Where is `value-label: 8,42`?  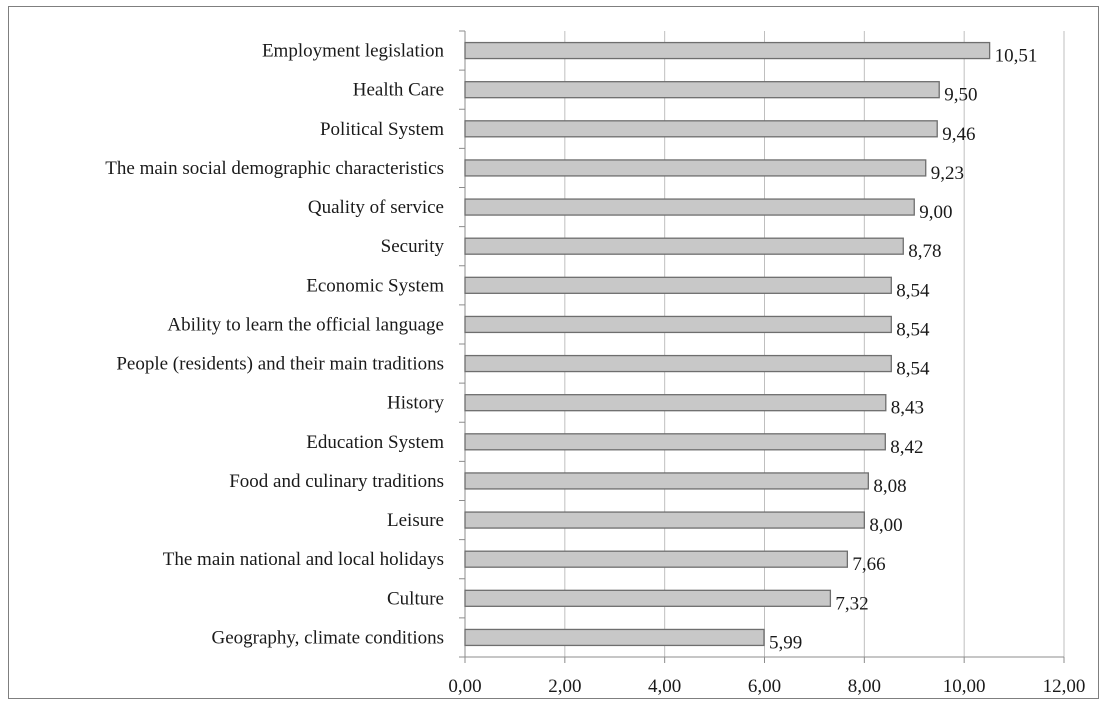 value-label: 8,42 is located at coordinates (906, 447).